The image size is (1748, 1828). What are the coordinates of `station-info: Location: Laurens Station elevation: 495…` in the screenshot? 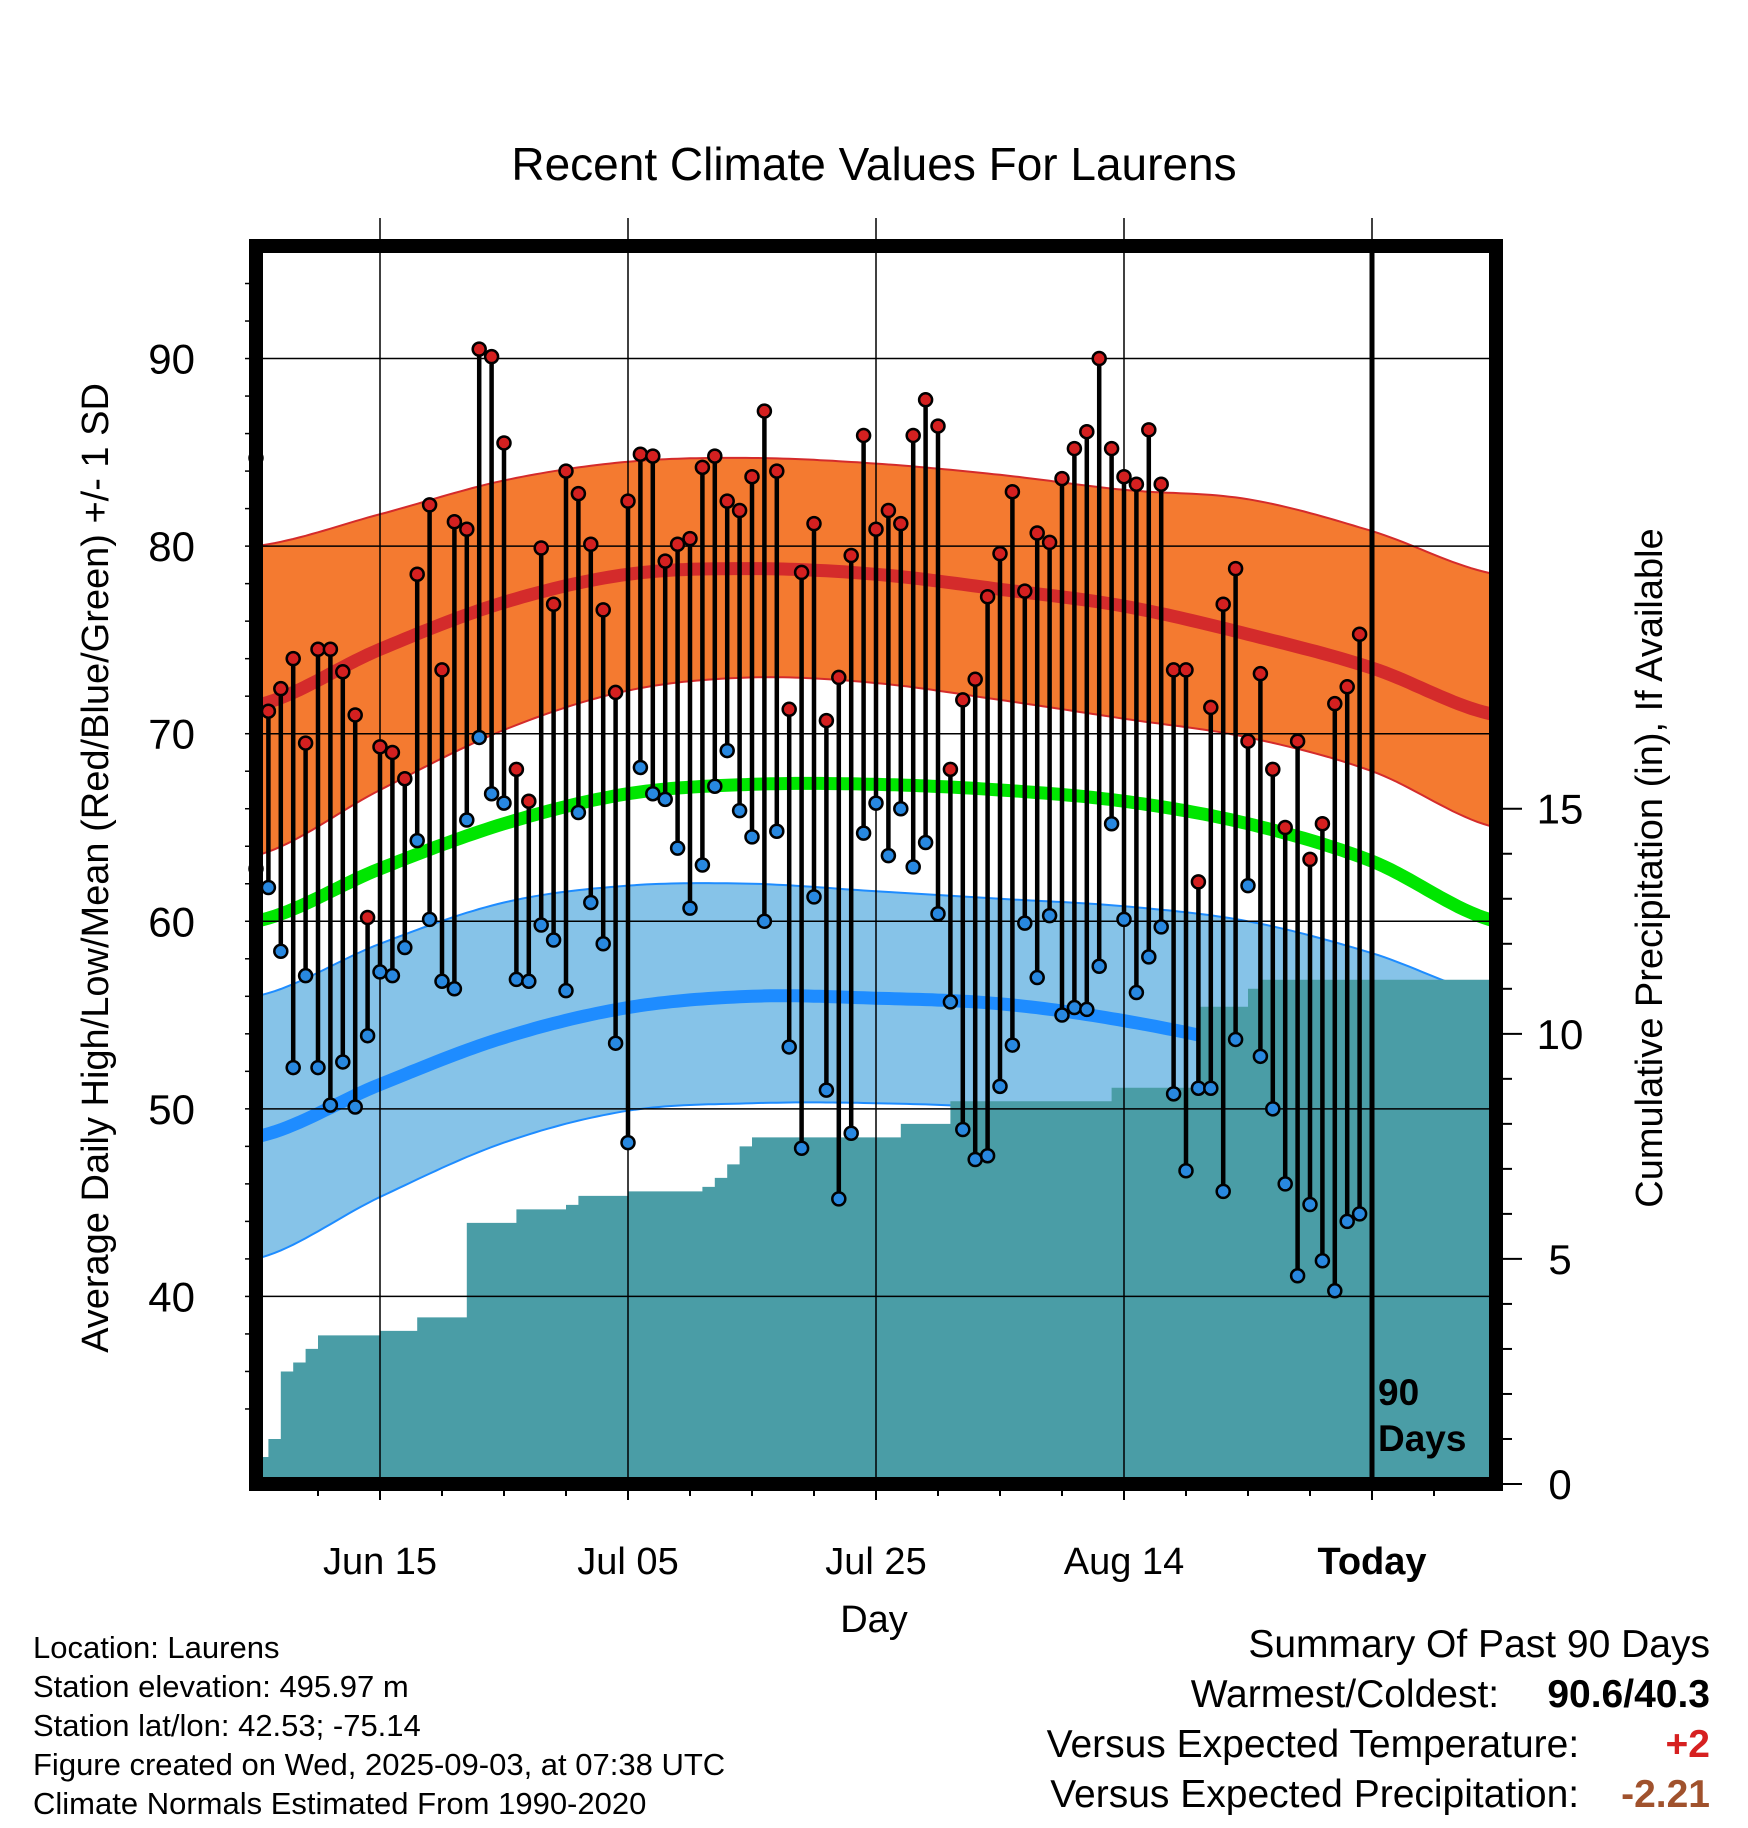 It's located at (379, 1725).